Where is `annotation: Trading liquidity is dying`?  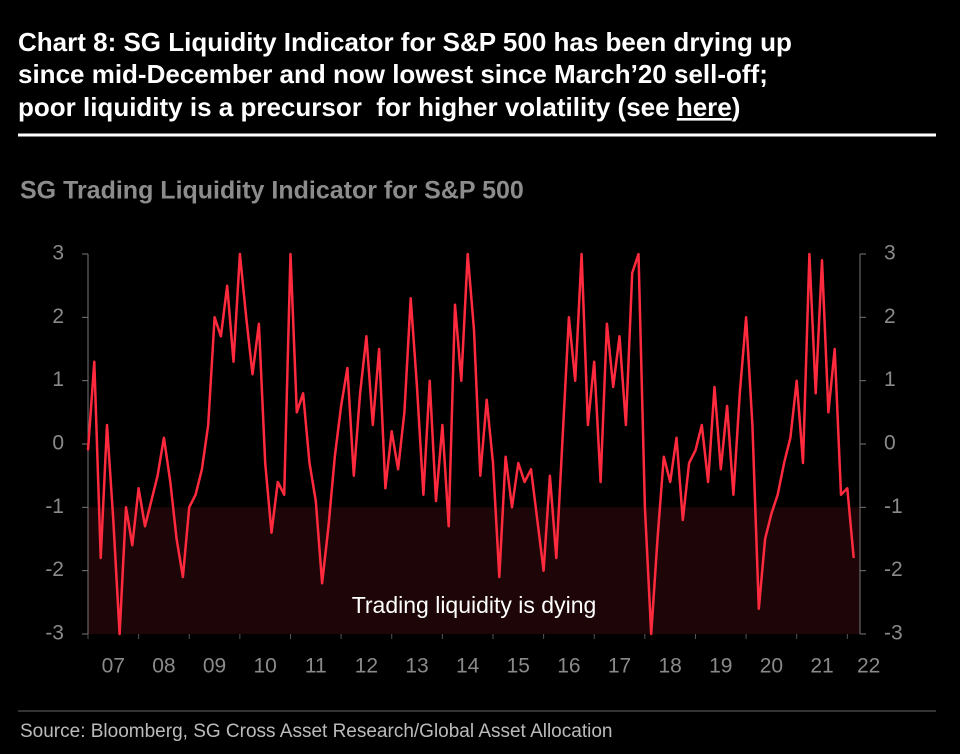
annotation: Trading liquidity is dying is located at coordinates (474, 605).